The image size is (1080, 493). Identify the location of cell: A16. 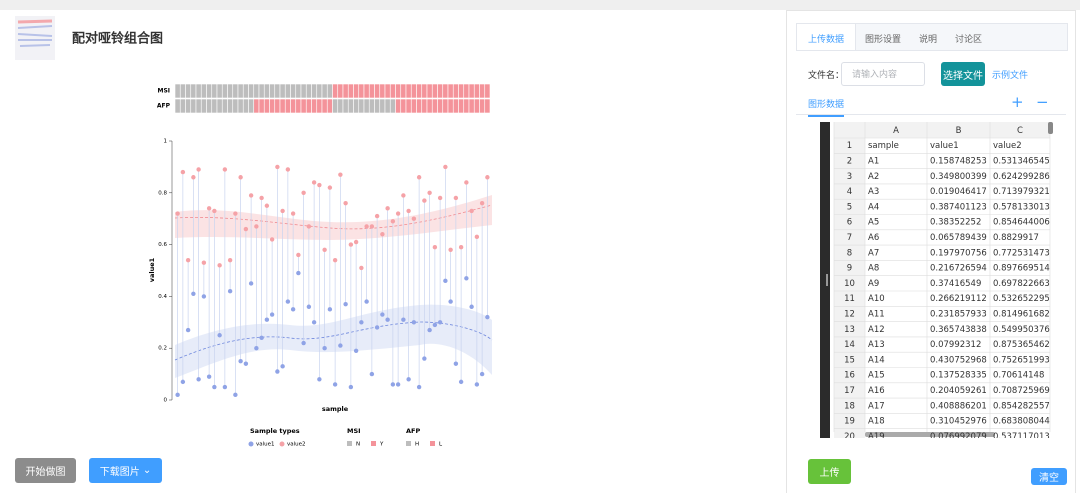
(876, 391).